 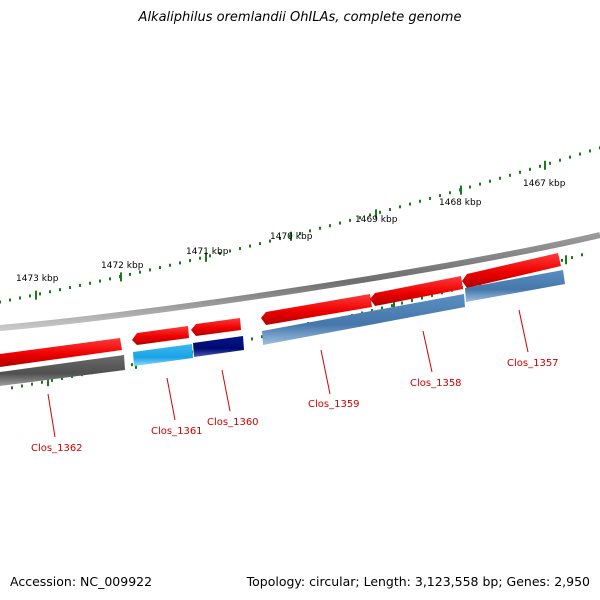 What do you see at coordinates (544, 184) in the screenshot?
I see `scale-label: 1467 kbp` at bounding box center [544, 184].